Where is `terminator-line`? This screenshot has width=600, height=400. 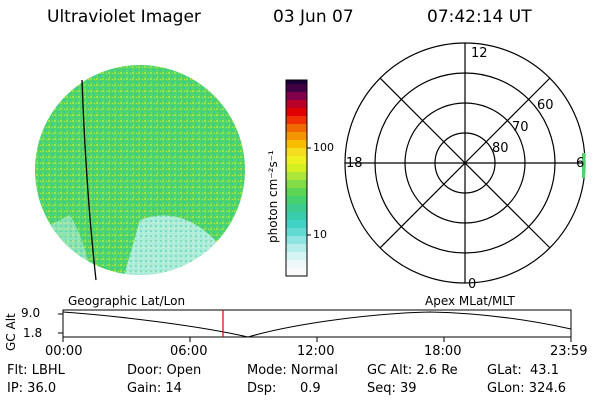
terminator-line is located at coordinates (89, 180).